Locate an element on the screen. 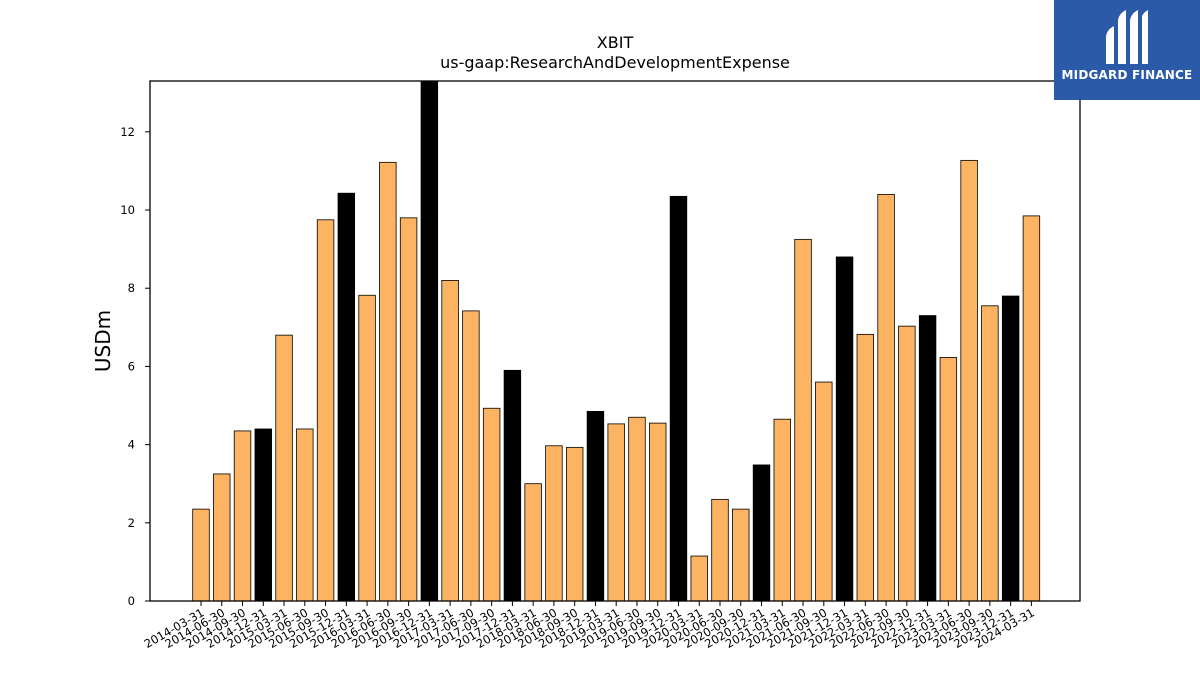 This screenshot has width=1200, height=675. brand-logo-text: MIDGARD FINANCE is located at coordinates (1127, 75).